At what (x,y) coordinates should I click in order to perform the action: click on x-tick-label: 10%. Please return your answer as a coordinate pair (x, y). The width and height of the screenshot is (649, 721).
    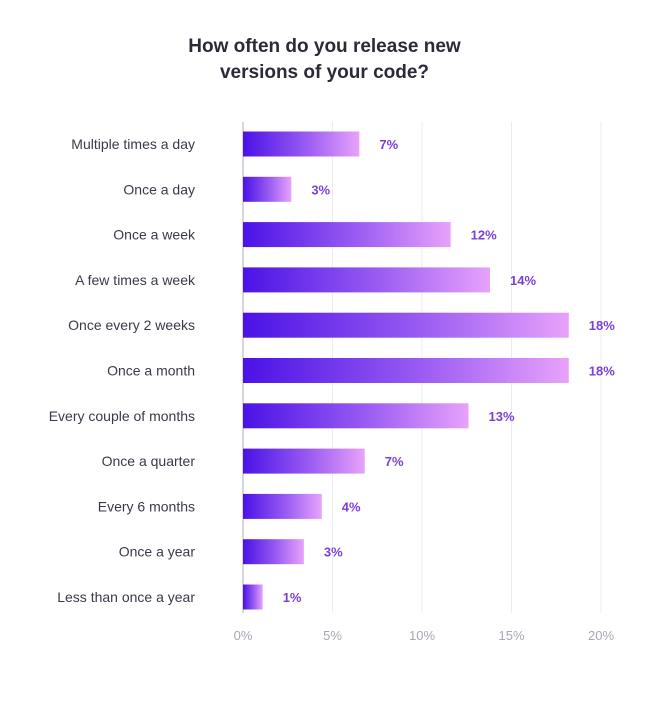
    Looking at the image, I should click on (422, 635).